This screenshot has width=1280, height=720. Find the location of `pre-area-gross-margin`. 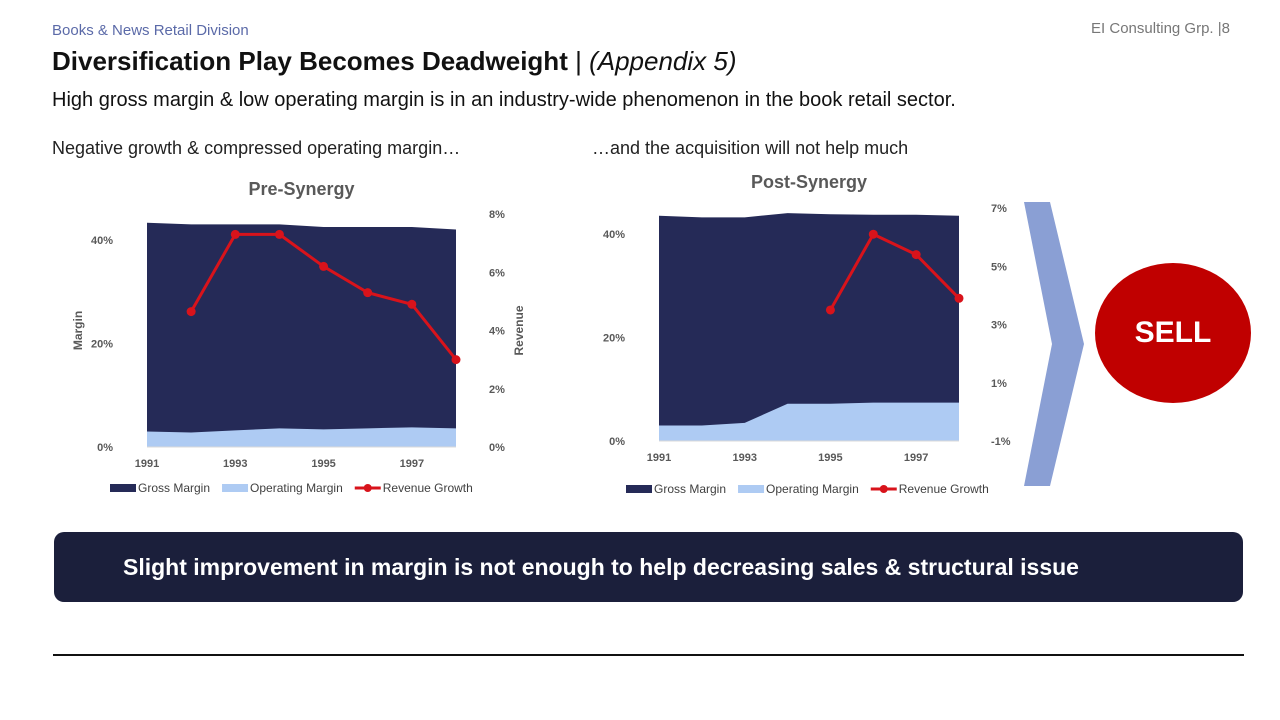

pre-area-gross-margin is located at coordinates (301, 334).